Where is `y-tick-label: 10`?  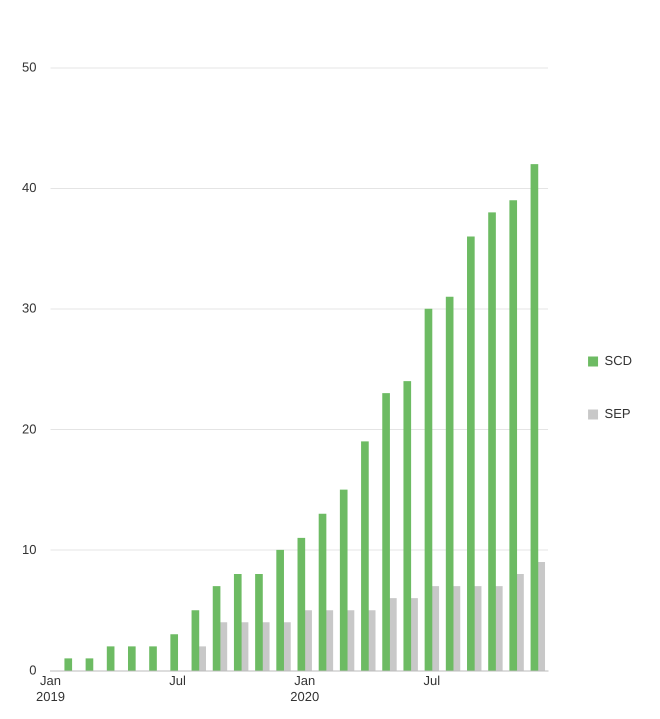 y-tick-label: 10 is located at coordinates (29, 549).